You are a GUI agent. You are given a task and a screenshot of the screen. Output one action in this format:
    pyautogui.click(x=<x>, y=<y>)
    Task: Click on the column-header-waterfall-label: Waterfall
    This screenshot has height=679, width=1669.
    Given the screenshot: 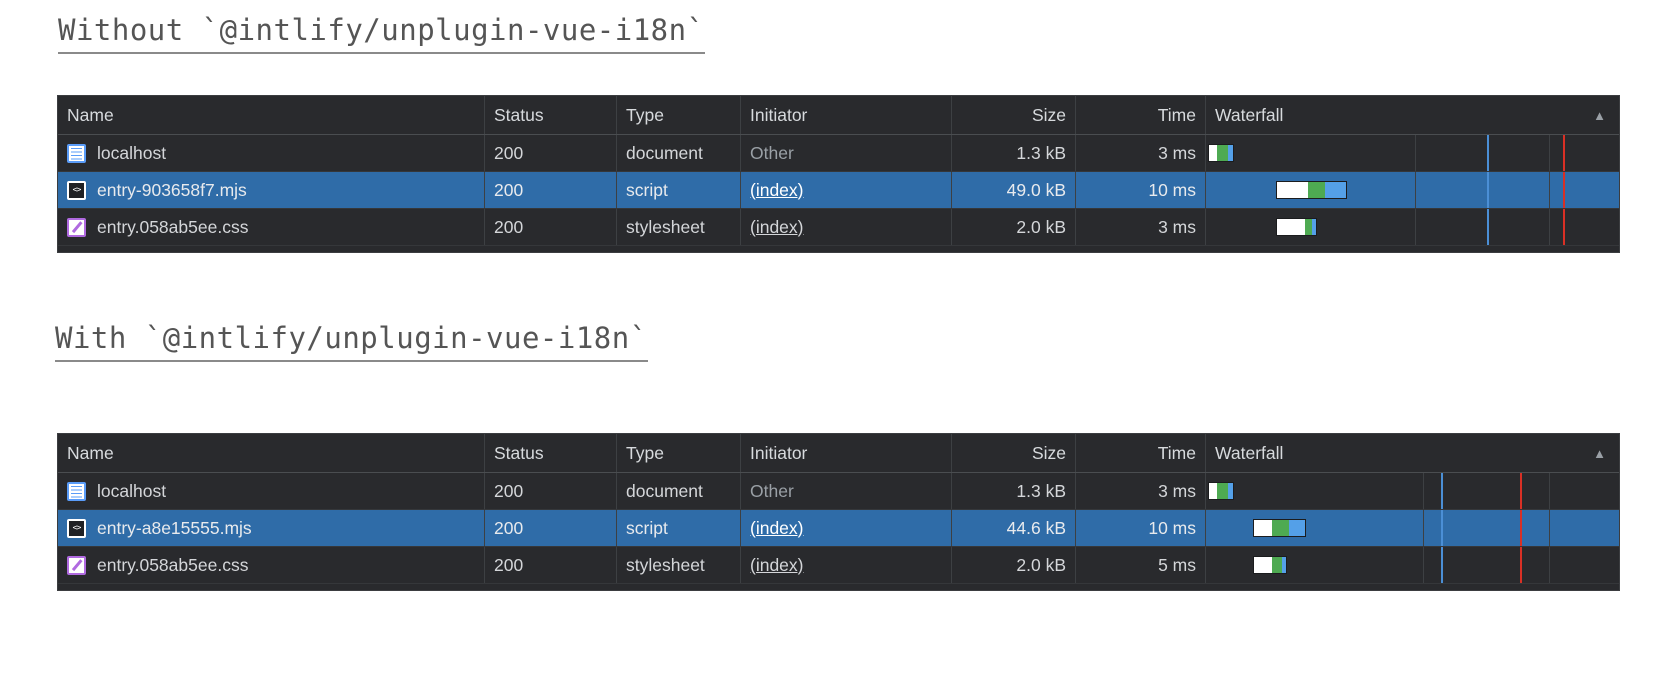 What is the action you would take?
    pyautogui.click(x=1249, y=114)
    